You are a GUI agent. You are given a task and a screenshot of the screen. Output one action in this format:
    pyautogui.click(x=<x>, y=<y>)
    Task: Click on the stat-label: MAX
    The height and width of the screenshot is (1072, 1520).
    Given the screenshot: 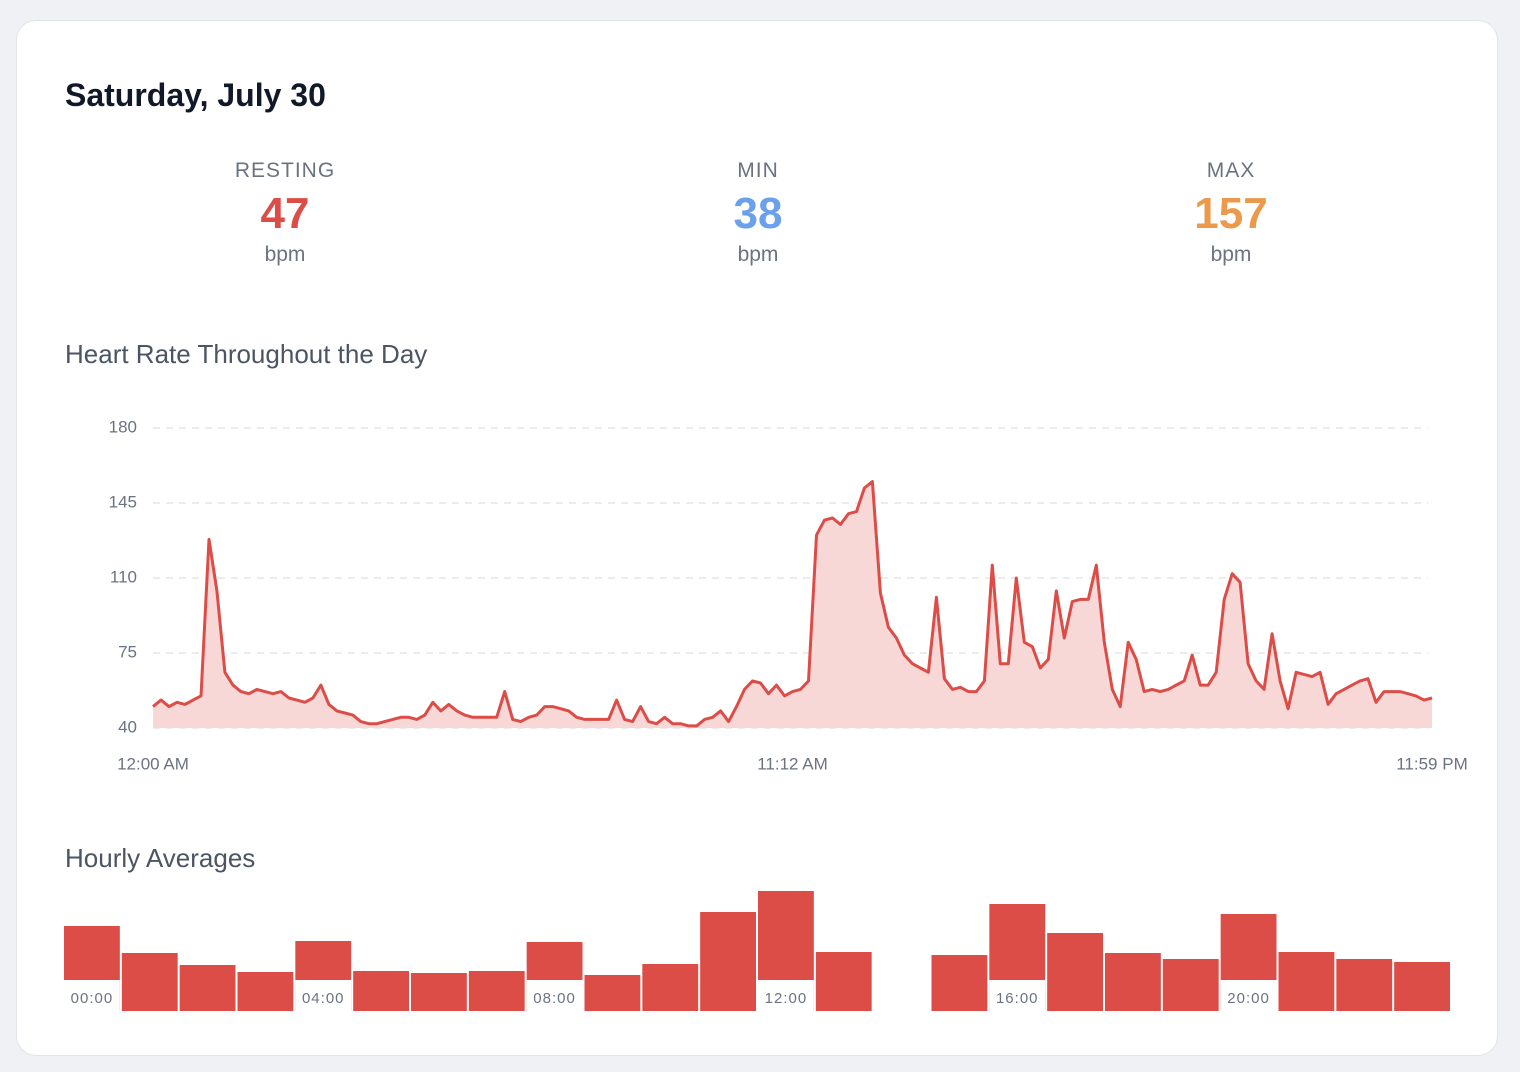 What is the action you would take?
    pyautogui.click(x=1231, y=170)
    